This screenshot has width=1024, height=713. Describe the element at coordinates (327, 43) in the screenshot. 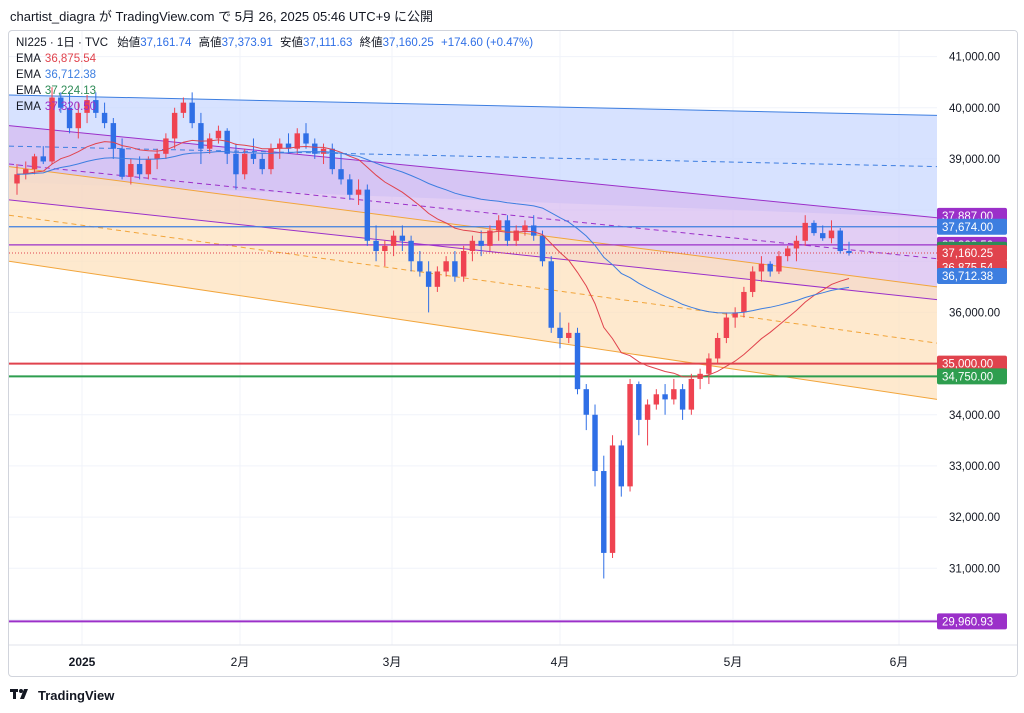

I see `low-value: 37,111.63` at that location.